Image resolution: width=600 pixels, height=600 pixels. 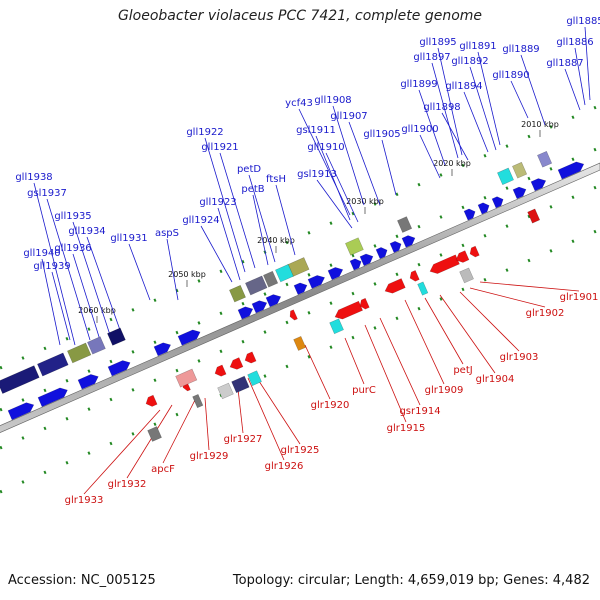 What do you see at coordinates (564, 63) in the screenshot?
I see `gene-label-gll1887: gll1887` at bounding box center [564, 63].